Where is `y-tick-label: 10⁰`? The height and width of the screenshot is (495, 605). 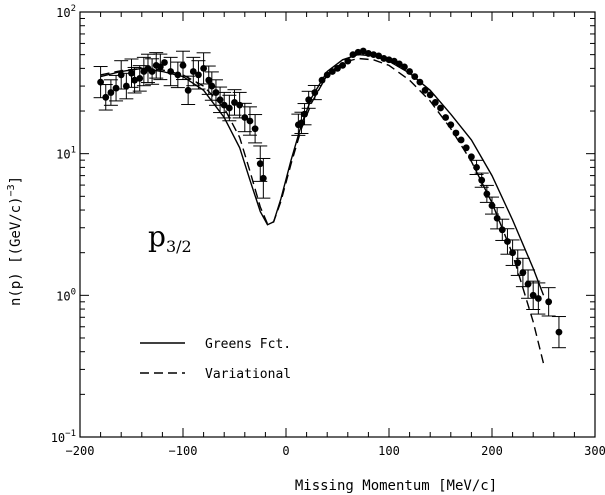 y-tick-label: 10⁰ is located at coordinates (66, 295).